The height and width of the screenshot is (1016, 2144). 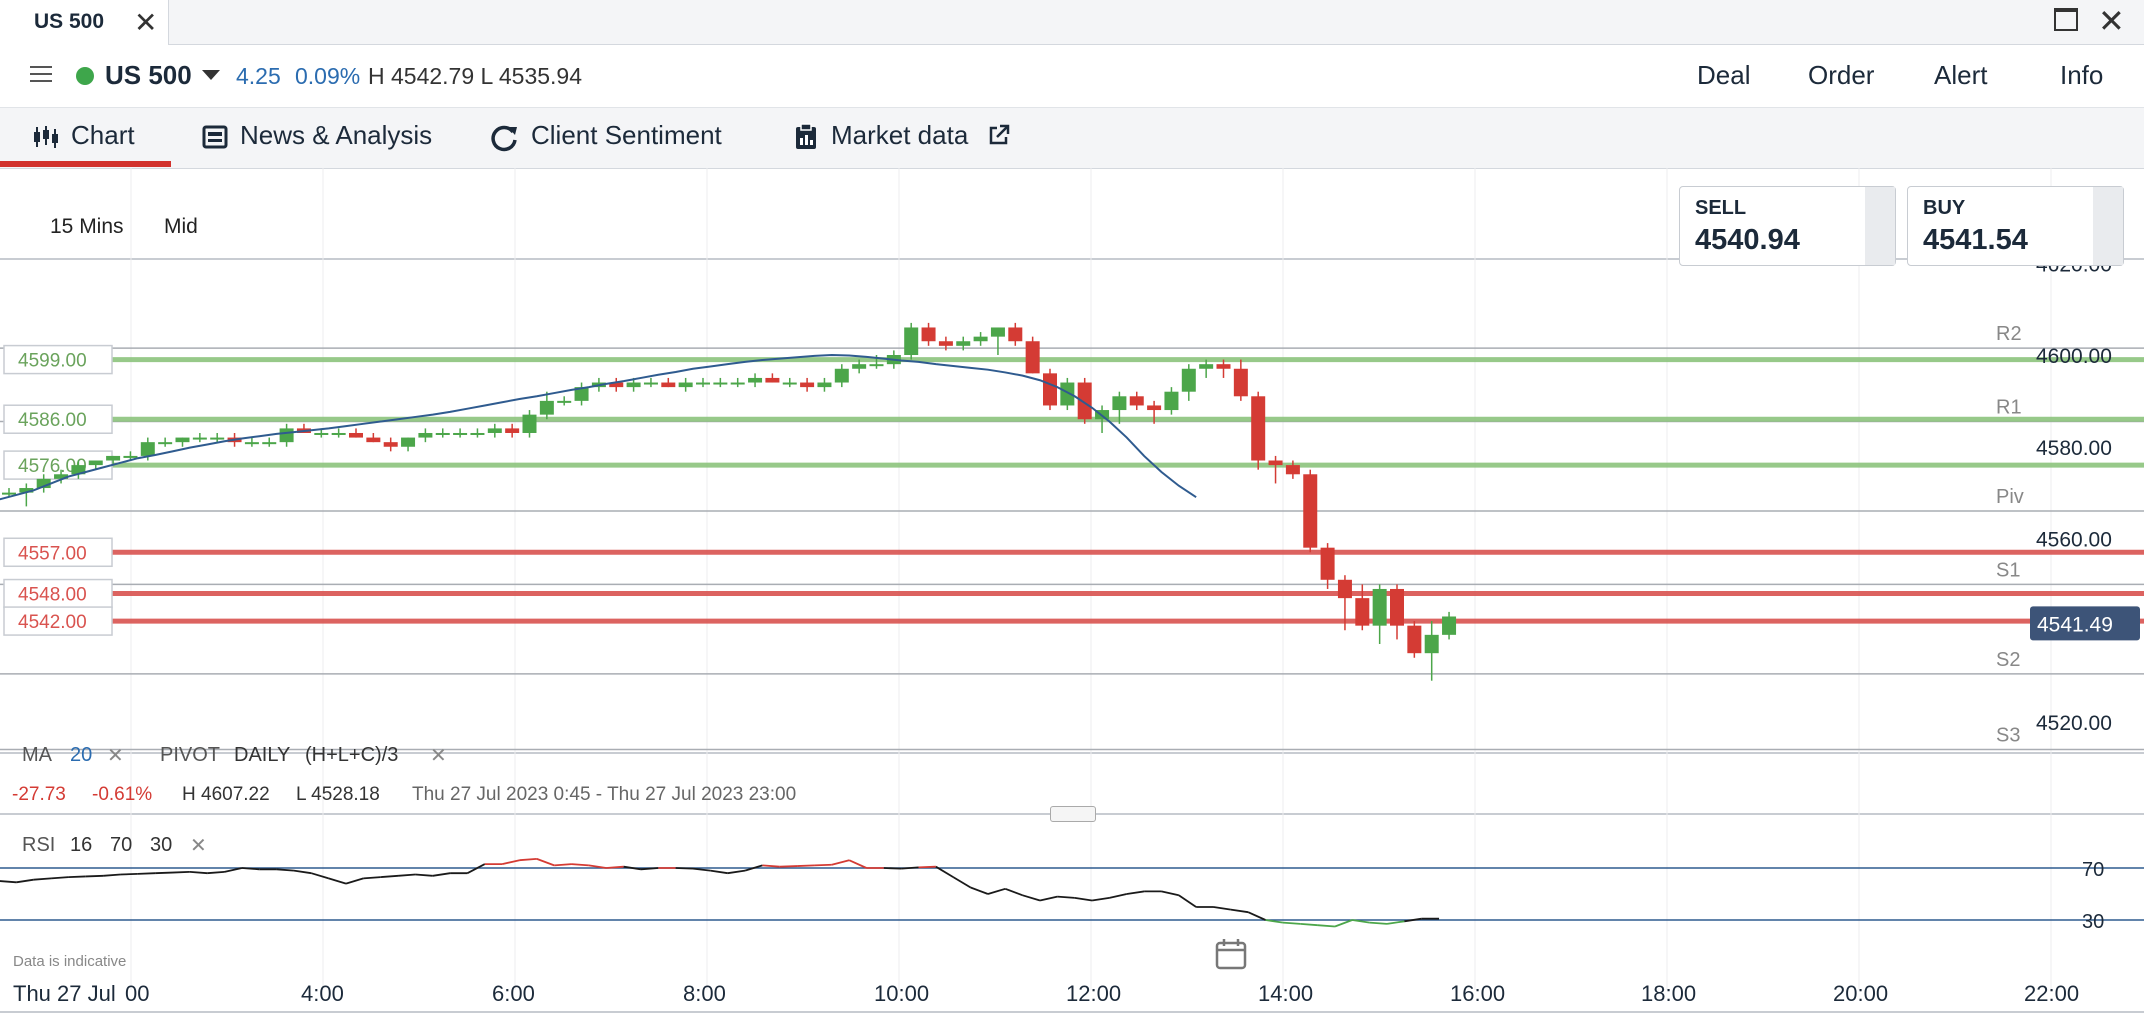 What do you see at coordinates (626, 135) in the screenshot?
I see `tab-client-sentiment: Client Sentiment` at bounding box center [626, 135].